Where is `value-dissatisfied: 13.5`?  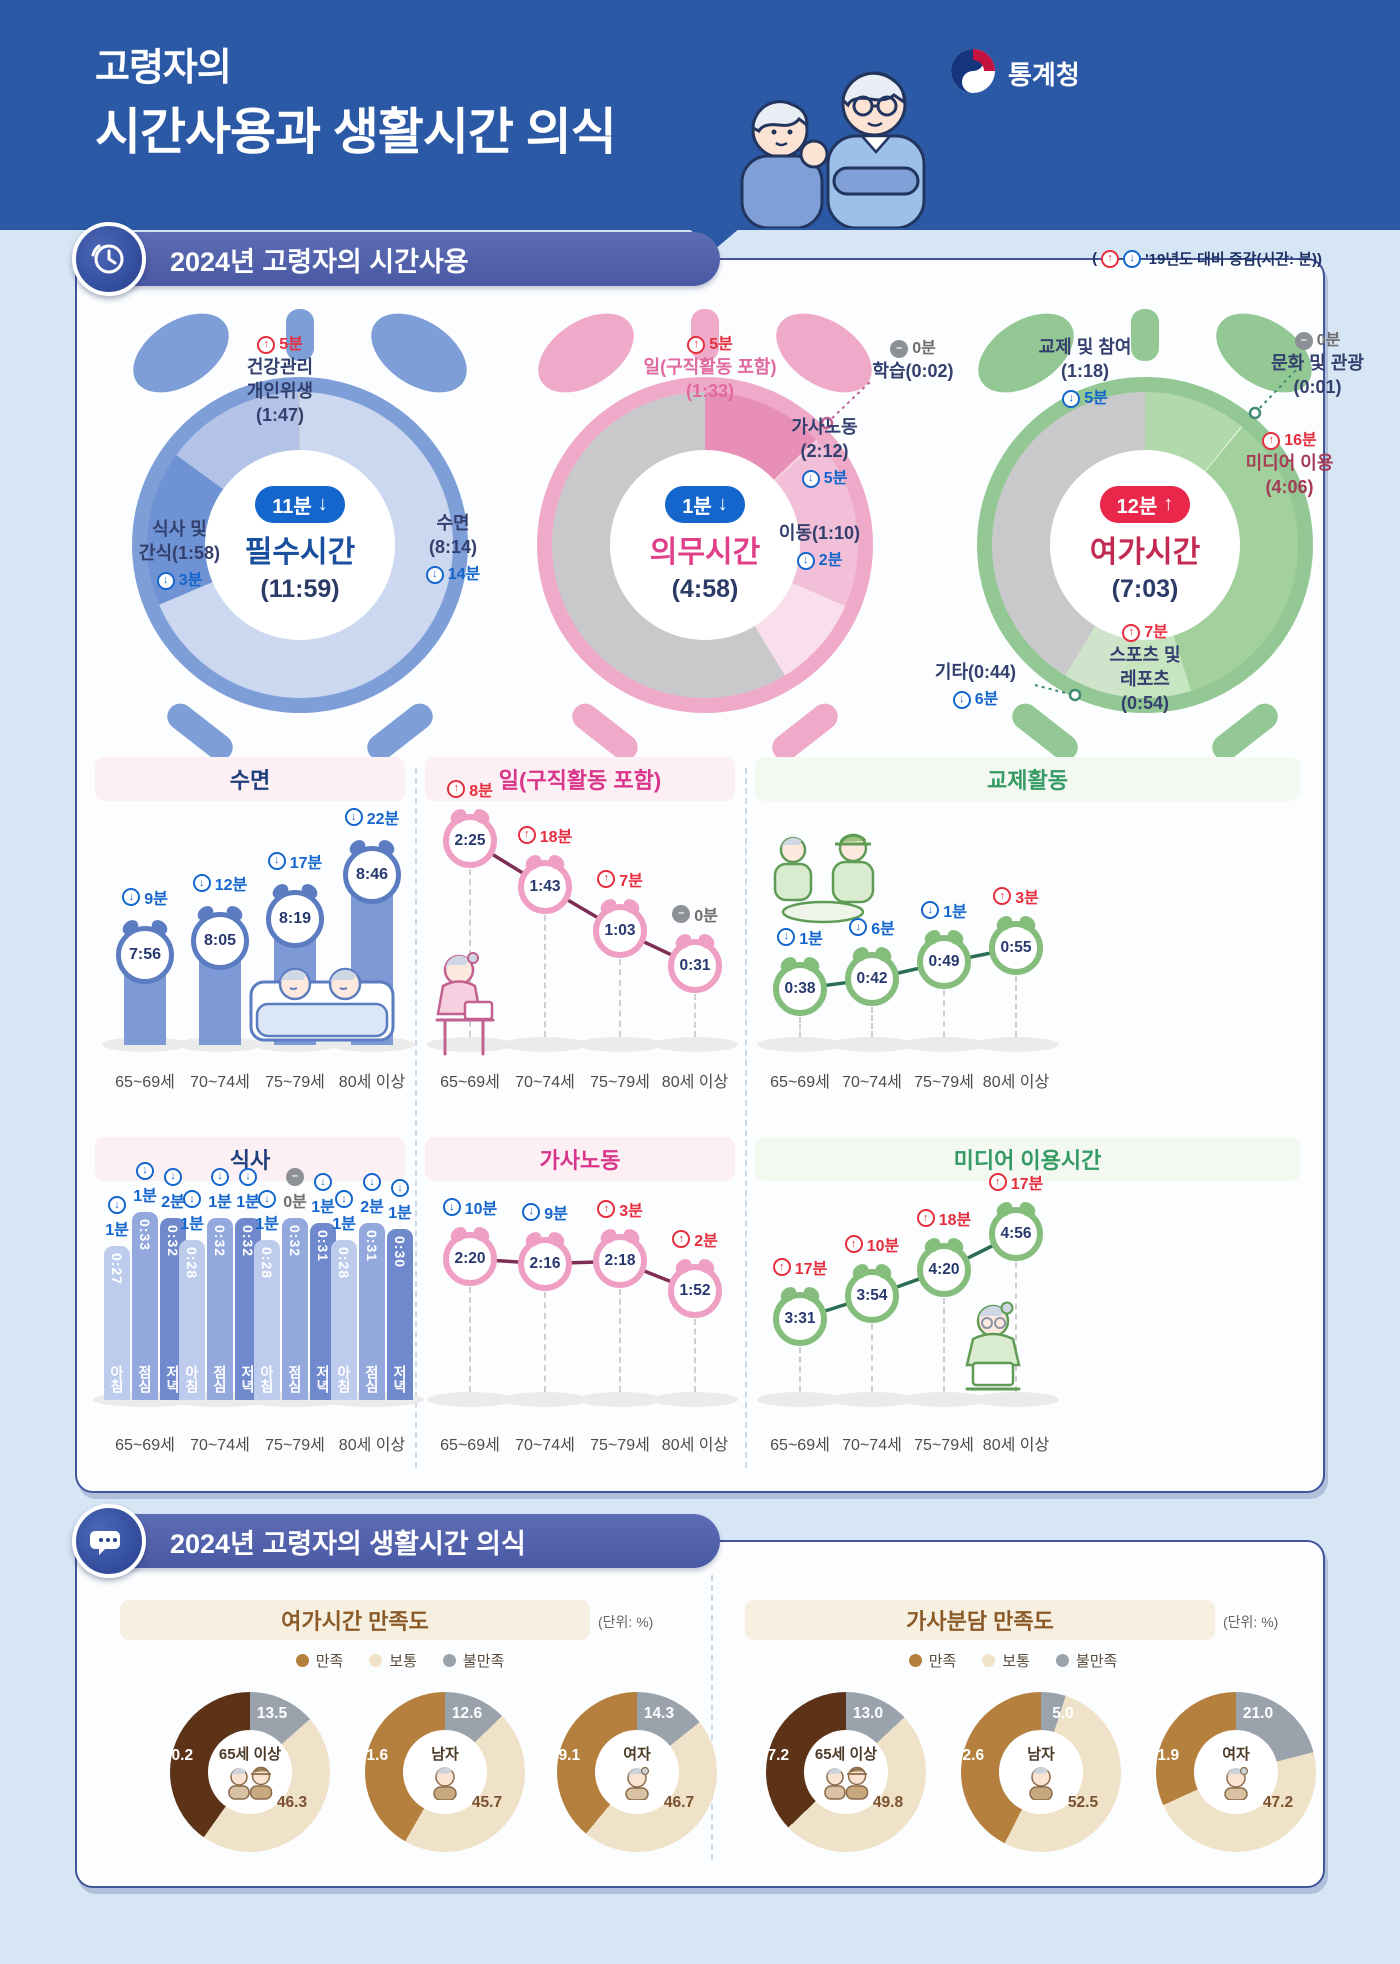
value-dissatisfied: 13.5 is located at coordinates (272, 1713).